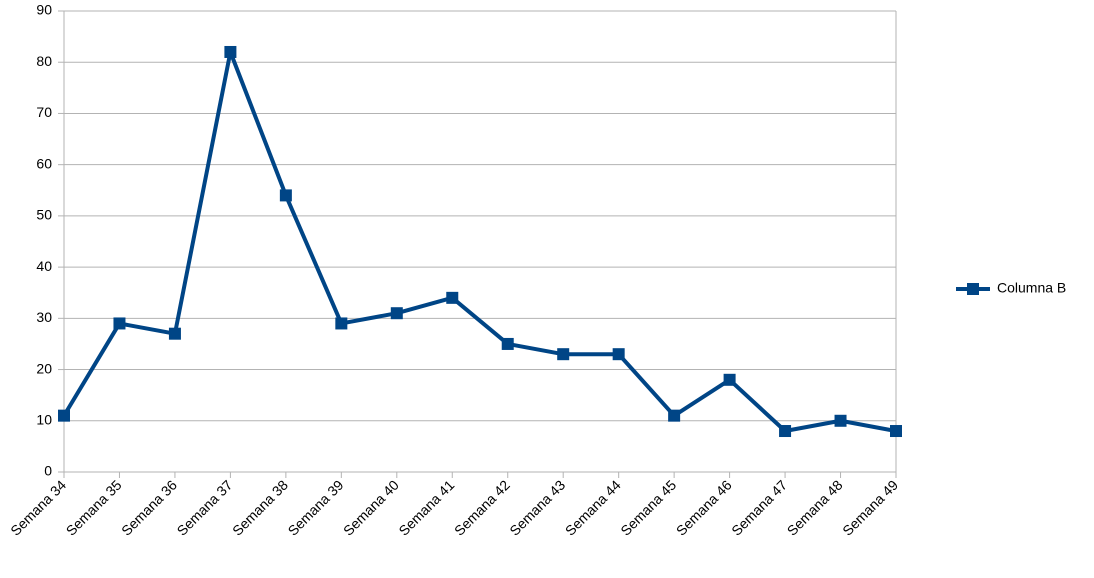 Image resolution: width=1094 pixels, height=578 pixels. Describe the element at coordinates (870, 508) in the screenshot. I see `x-tick-label: Semana 49` at that location.